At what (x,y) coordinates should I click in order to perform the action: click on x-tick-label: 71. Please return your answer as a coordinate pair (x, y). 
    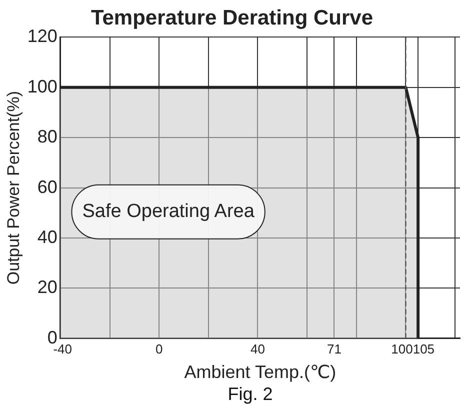
    Looking at the image, I should click on (334, 348).